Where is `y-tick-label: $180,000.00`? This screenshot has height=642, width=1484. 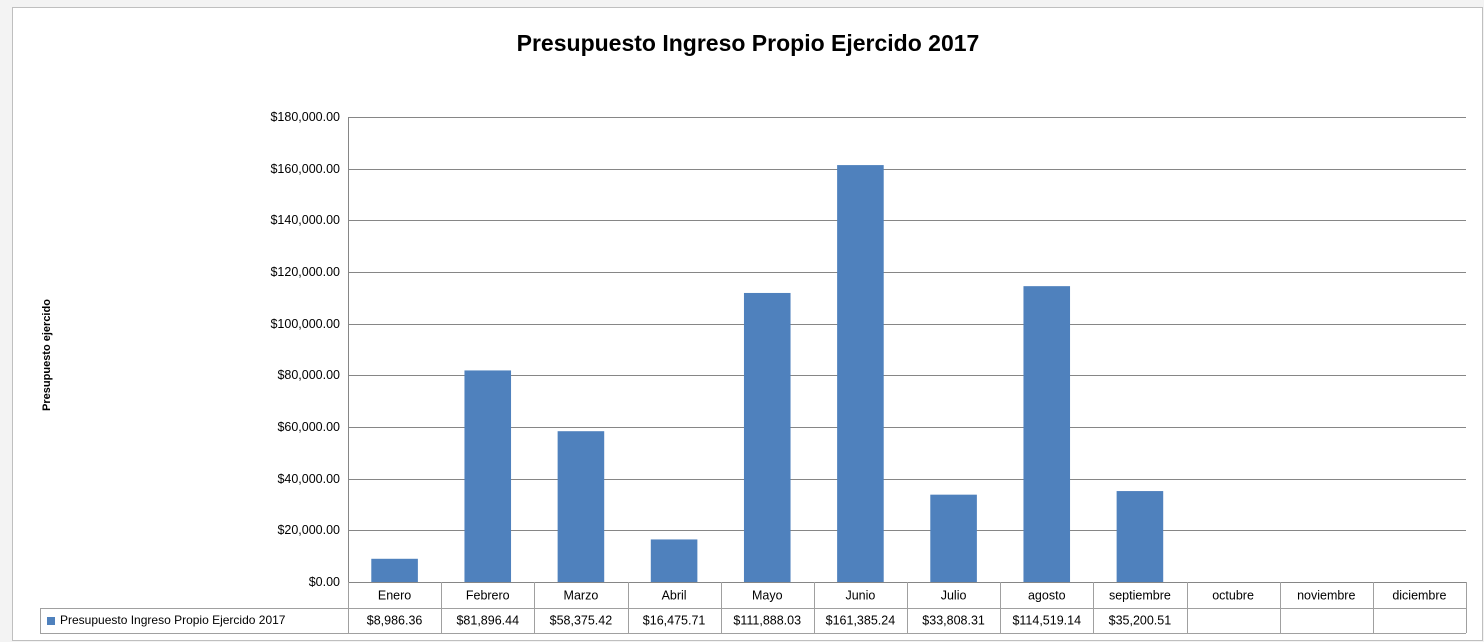
y-tick-label: $180,000.00 is located at coordinates (305, 117).